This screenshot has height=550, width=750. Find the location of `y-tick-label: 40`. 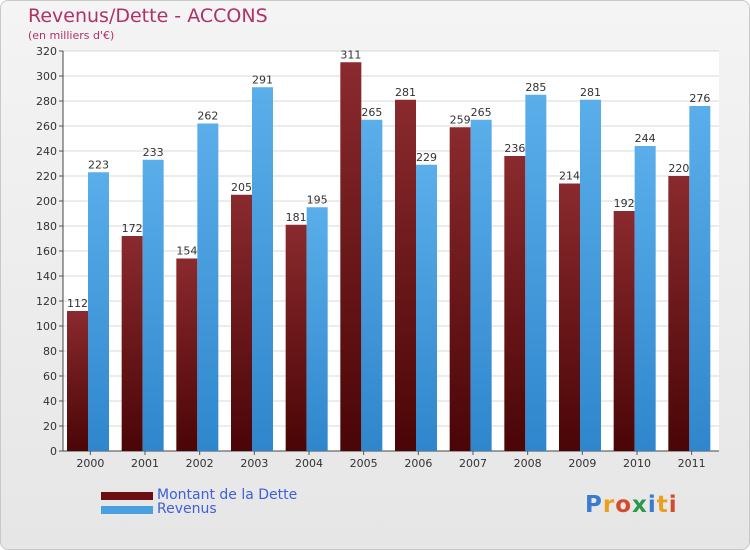

y-tick-label: 40 is located at coordinates (50, 401).